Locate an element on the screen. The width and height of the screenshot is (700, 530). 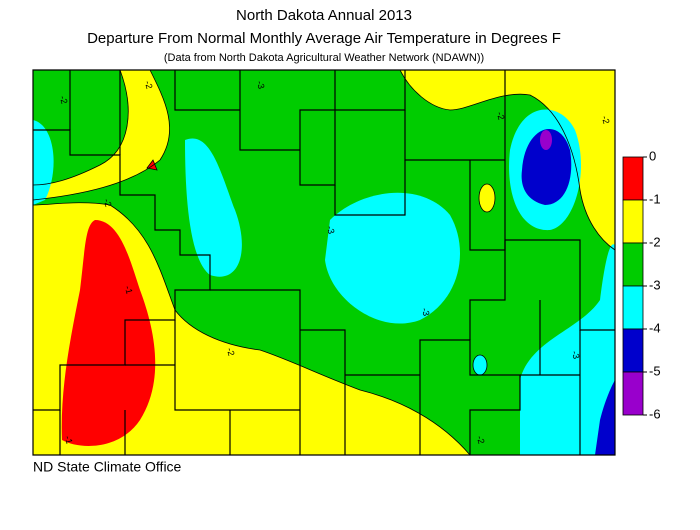
legend-tick-label: -5 is located at coordinates (655, 370).